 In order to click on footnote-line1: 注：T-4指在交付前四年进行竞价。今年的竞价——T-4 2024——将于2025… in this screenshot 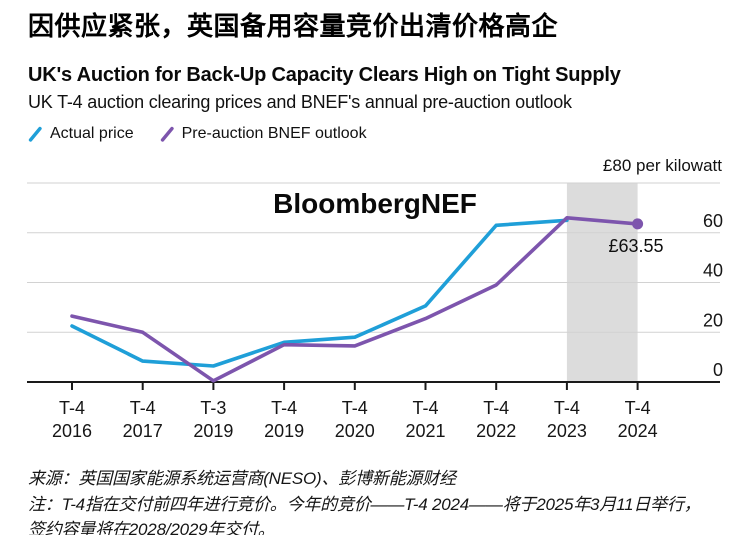, I will do `click(364, 504)`.